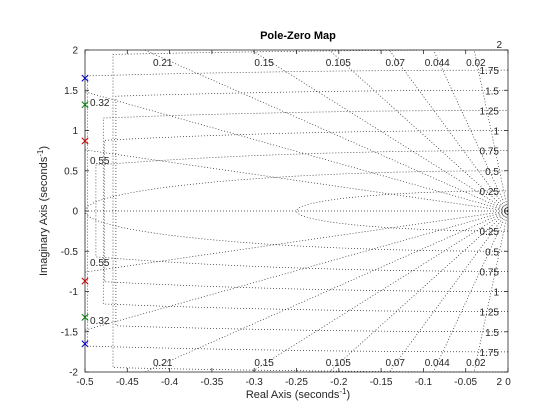  Describe the element at coordinates (465, 382) in the screenshot. I see `x-tick-label: -0.05` at that location.